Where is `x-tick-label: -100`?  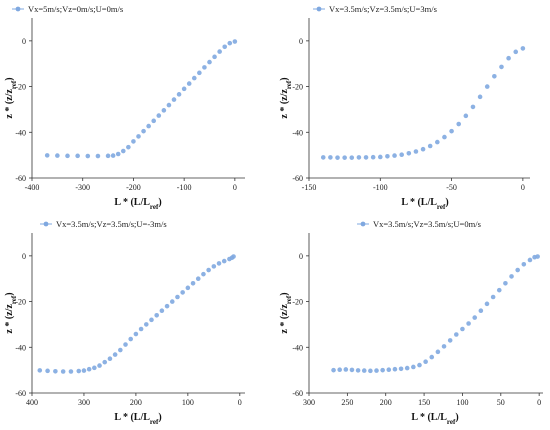 x-tick-label: -100 is located at coordinates (380, 187).